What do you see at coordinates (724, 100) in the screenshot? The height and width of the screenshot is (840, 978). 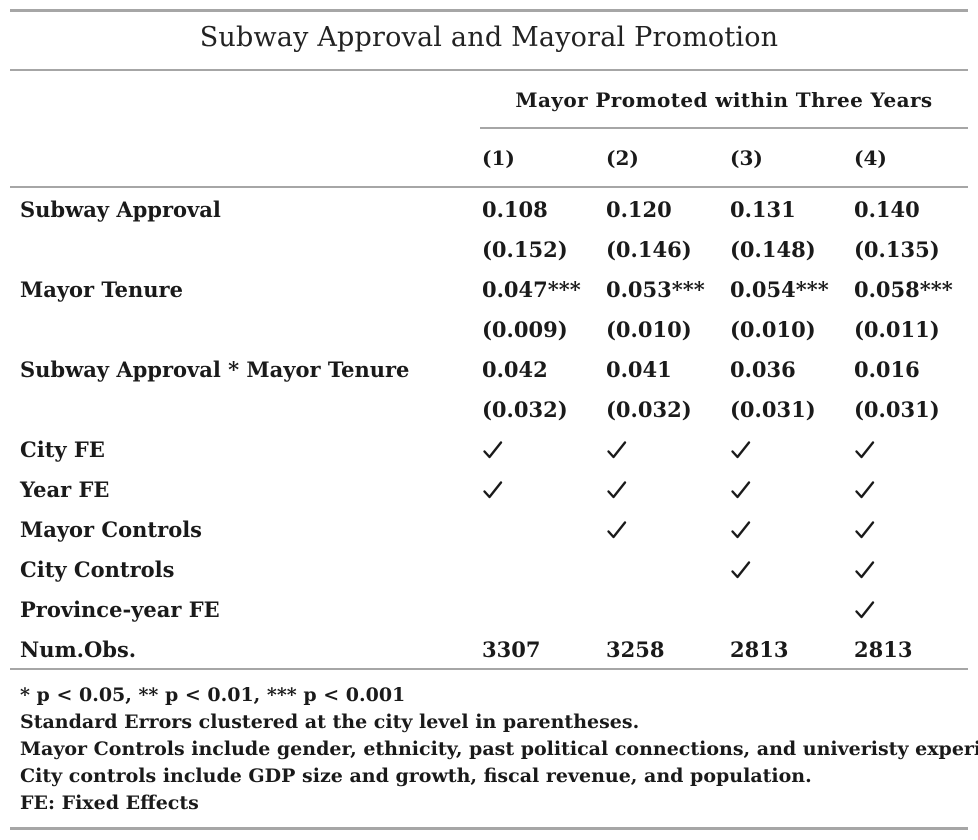 I see `group-header: Mayor Promoted within Three Years` at bounding box center [724, 100].